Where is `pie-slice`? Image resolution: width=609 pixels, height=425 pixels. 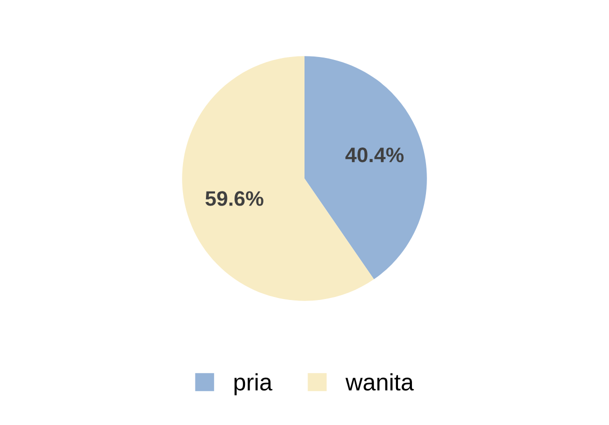 pie-slice is located at coordinates (365, 168).